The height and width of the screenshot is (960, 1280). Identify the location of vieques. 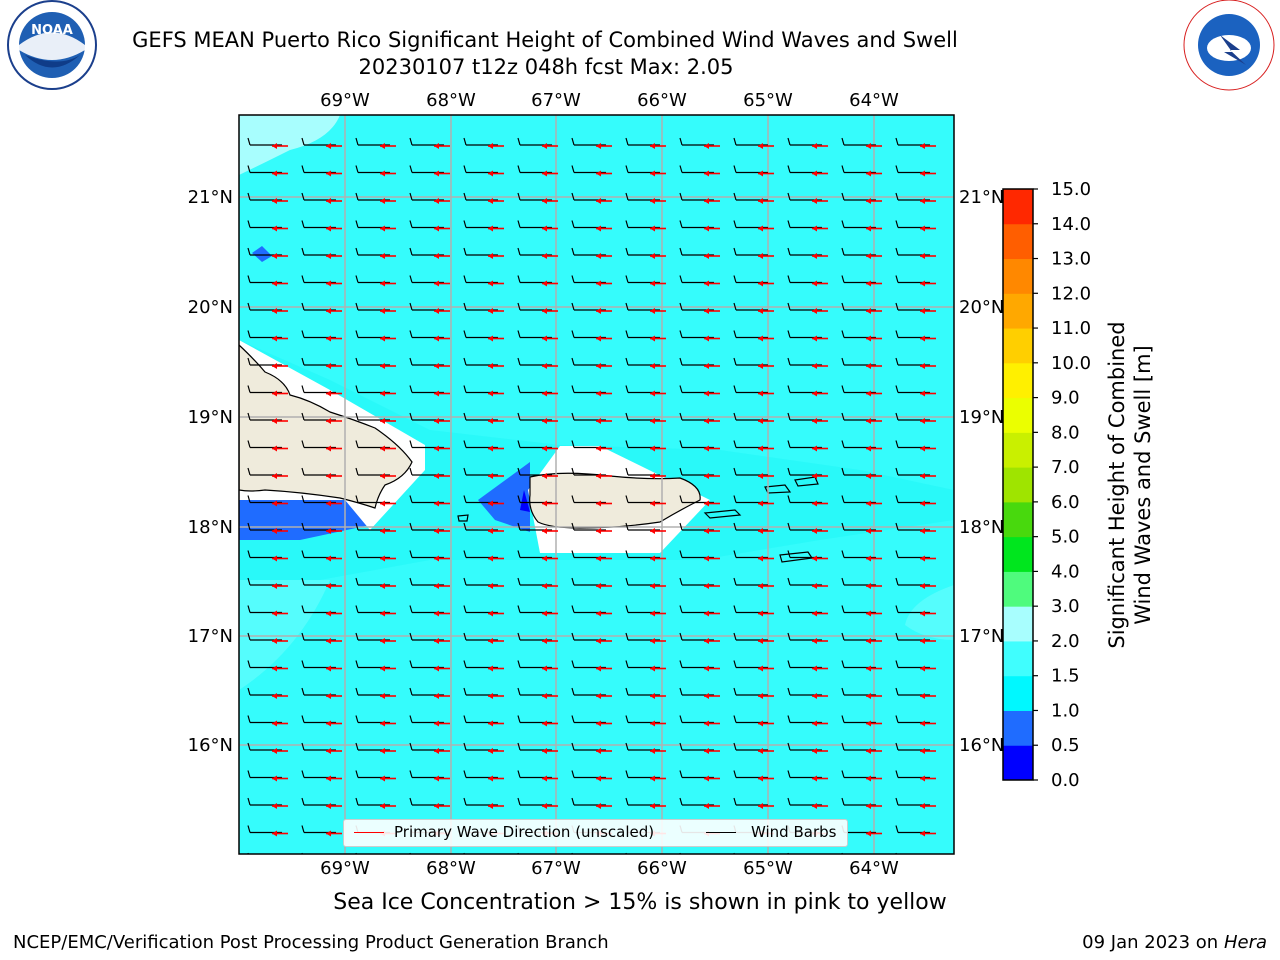
(722, 514).